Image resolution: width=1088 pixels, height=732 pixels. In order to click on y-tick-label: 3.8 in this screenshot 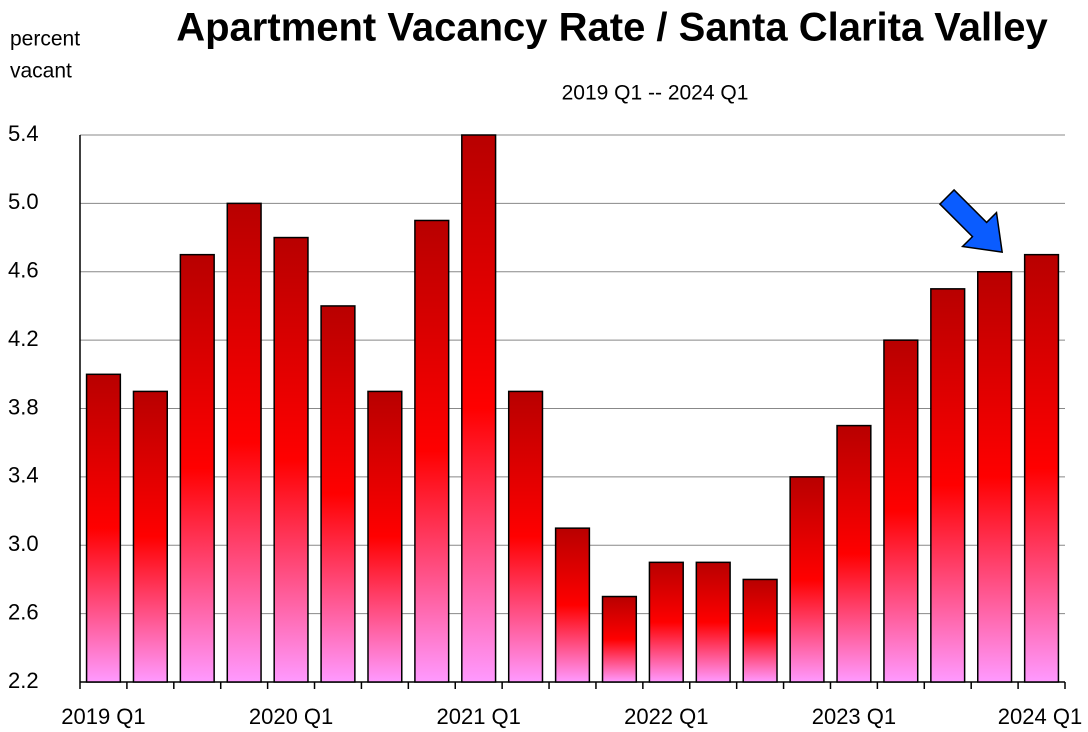, I will do `click(23, 406)`.